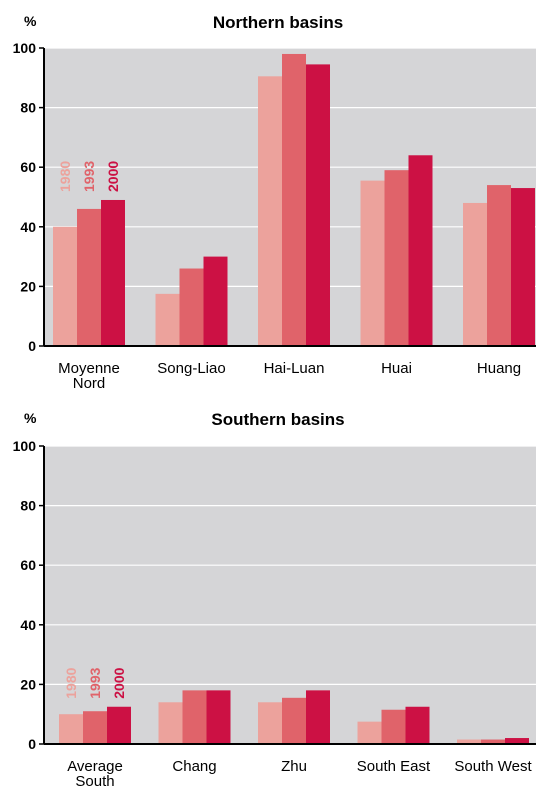 The image size is (536, 790). I want to click on panel1-category-label-4-0: Huang, so click(499, 368).